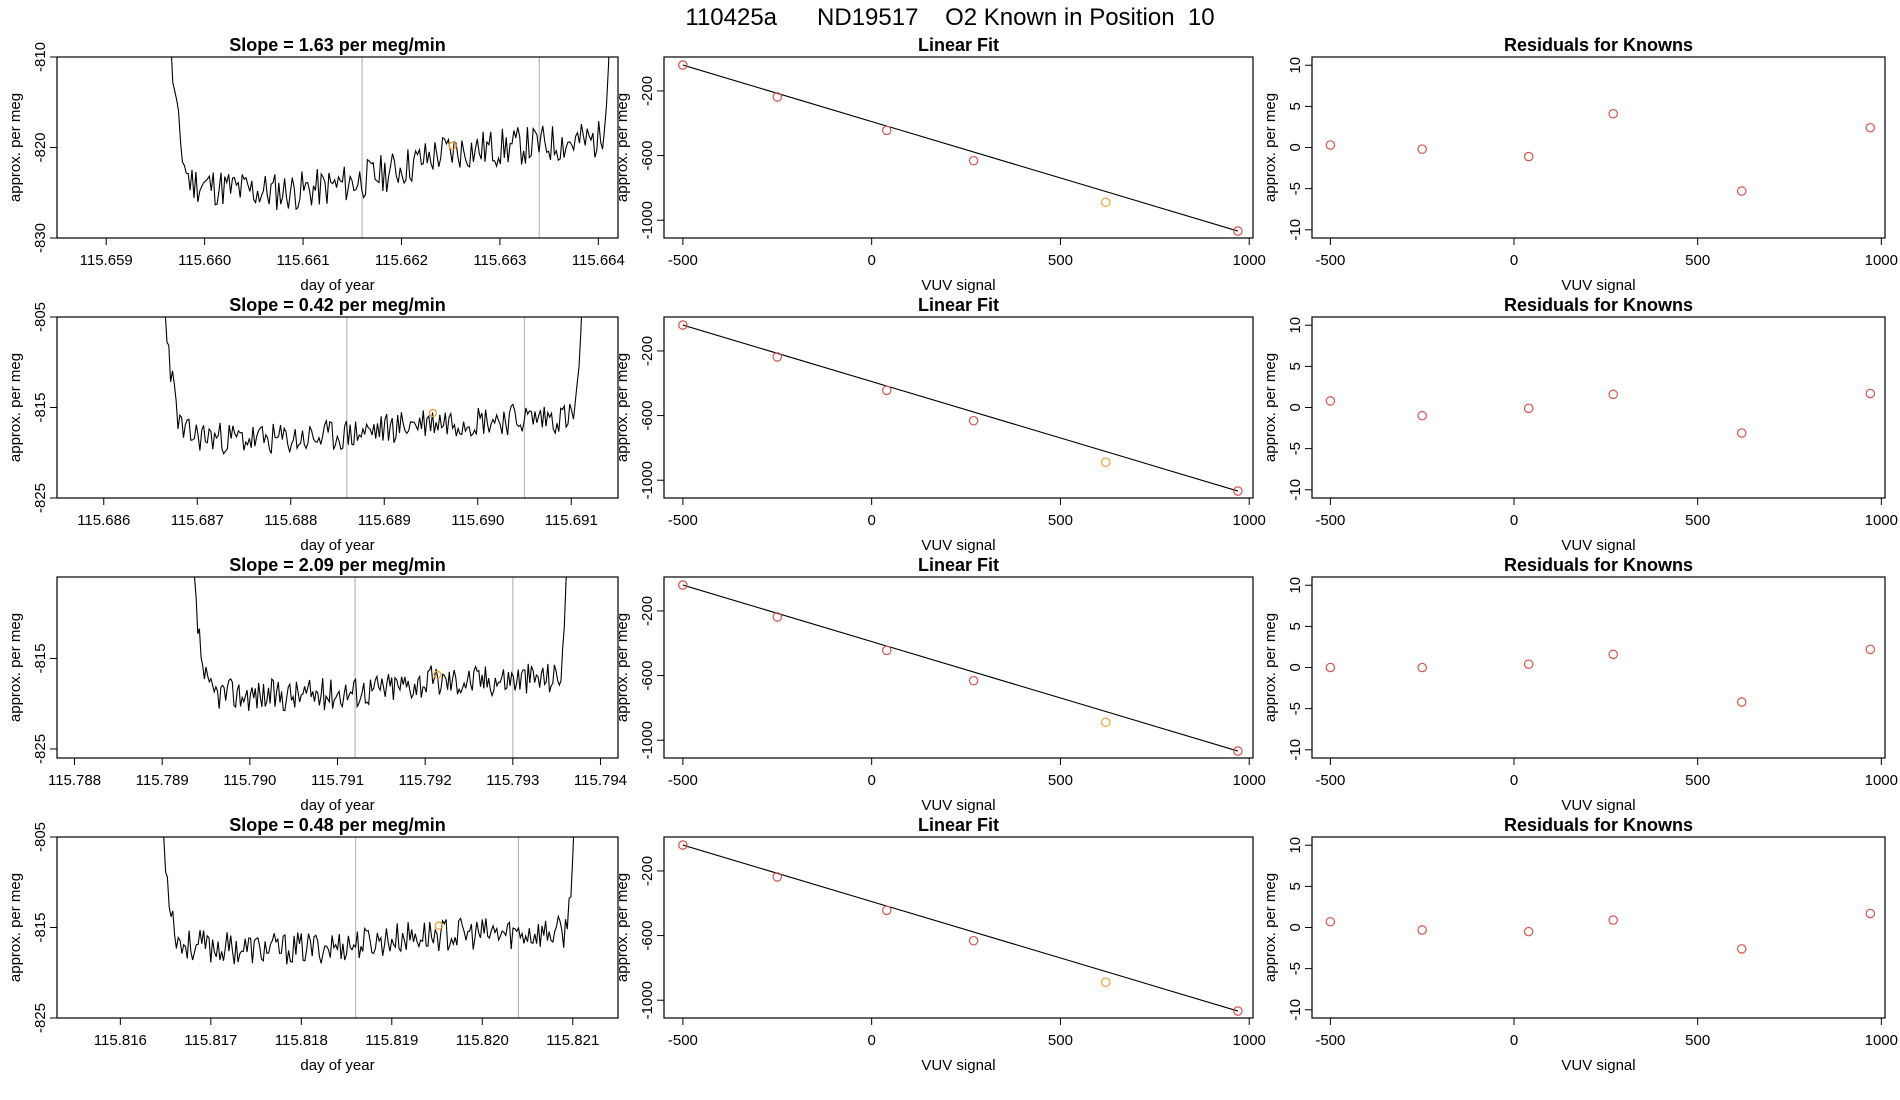  Describe the element at coordinates (425, 780) in the screenshot. I see `x-tick-label: 115.792` at that location.